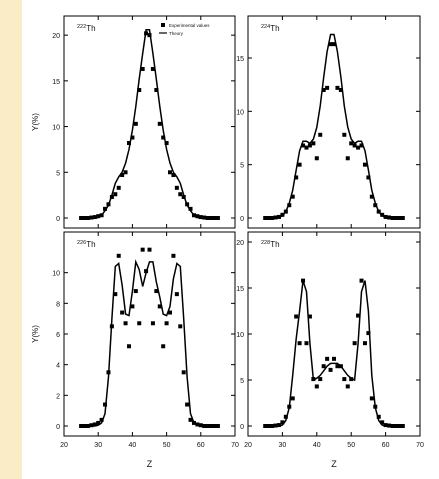 The image size is (439, 479). Describe the element at coordinates (35, 334) in the screenshot. I see `y-axis-label: Y(%)` at that location.